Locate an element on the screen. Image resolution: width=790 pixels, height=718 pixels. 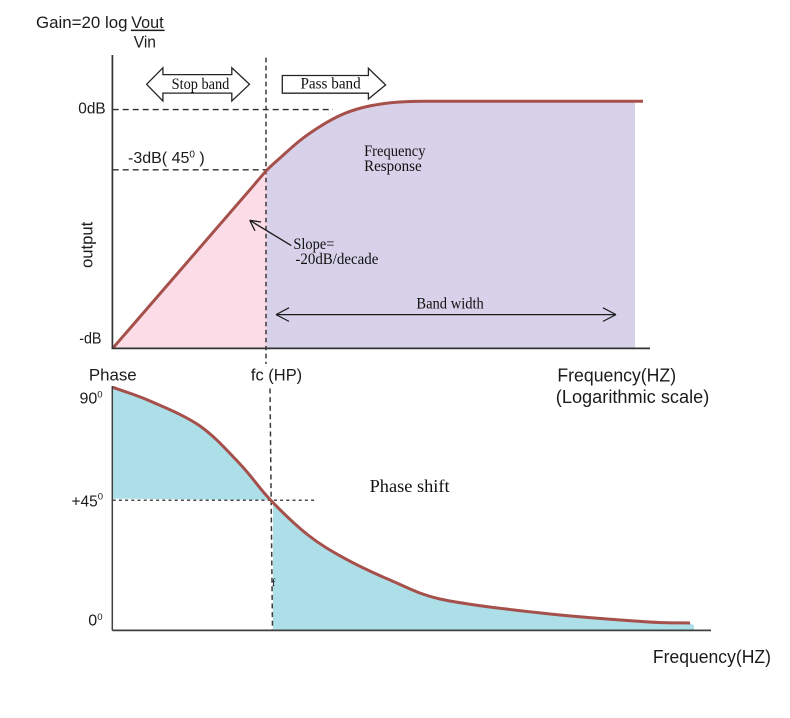
svg-text: Phase shift is located at coordinates (410, 486).